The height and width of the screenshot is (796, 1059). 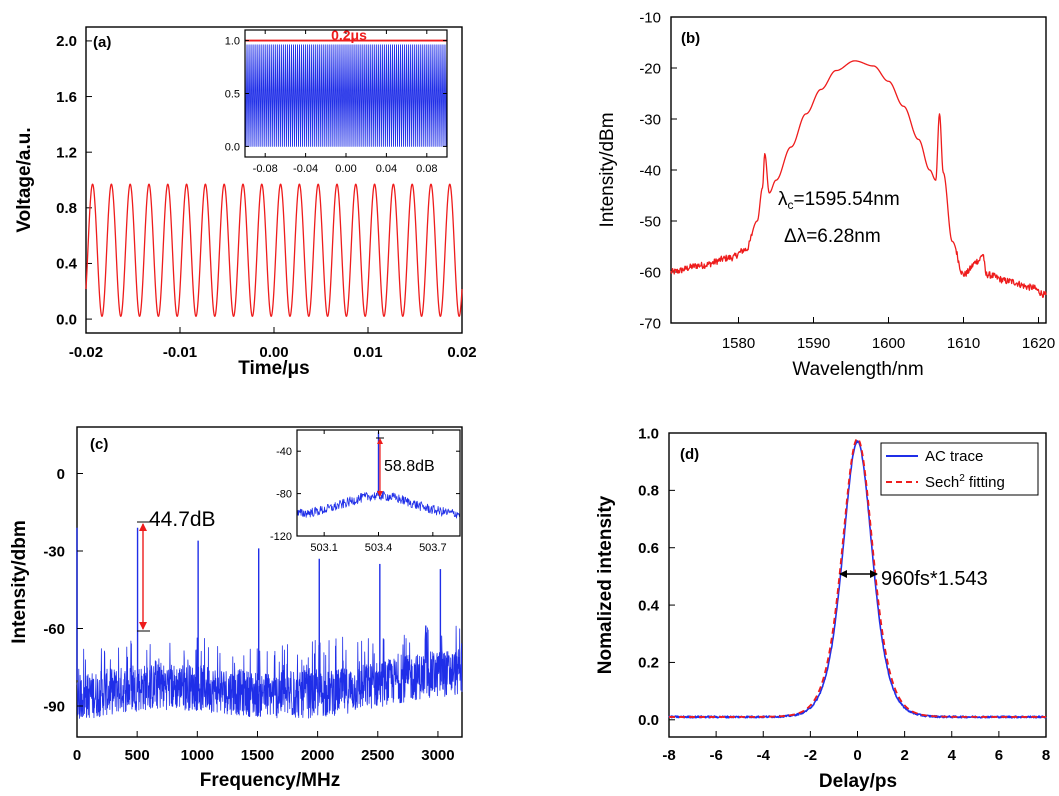 I want to click on panel-c-inset-ticks: 503.1 503.4 503.7 -40 -80 -120, so click(x=365, y=492).